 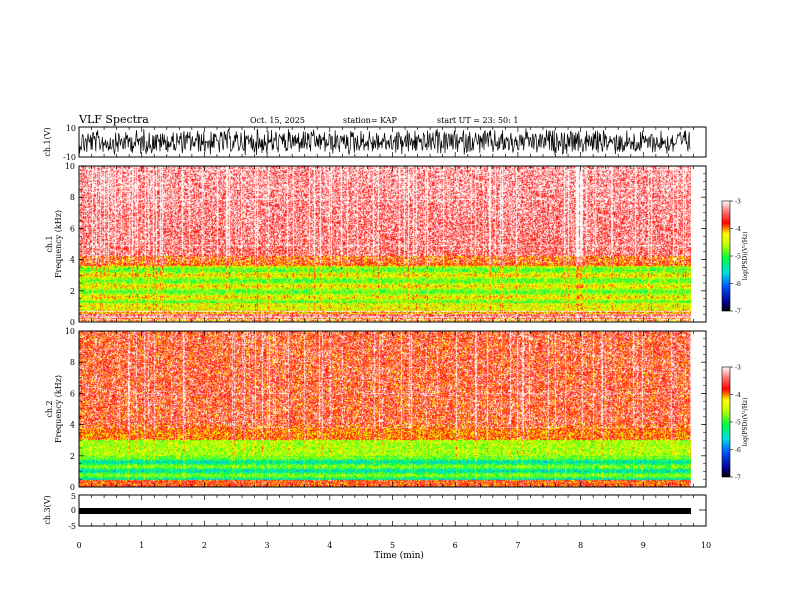 What do you see at coordinates (399, 555) in the screenshot?
I see `x-axis-label: Time (min)` at bounding box center [399, 555].